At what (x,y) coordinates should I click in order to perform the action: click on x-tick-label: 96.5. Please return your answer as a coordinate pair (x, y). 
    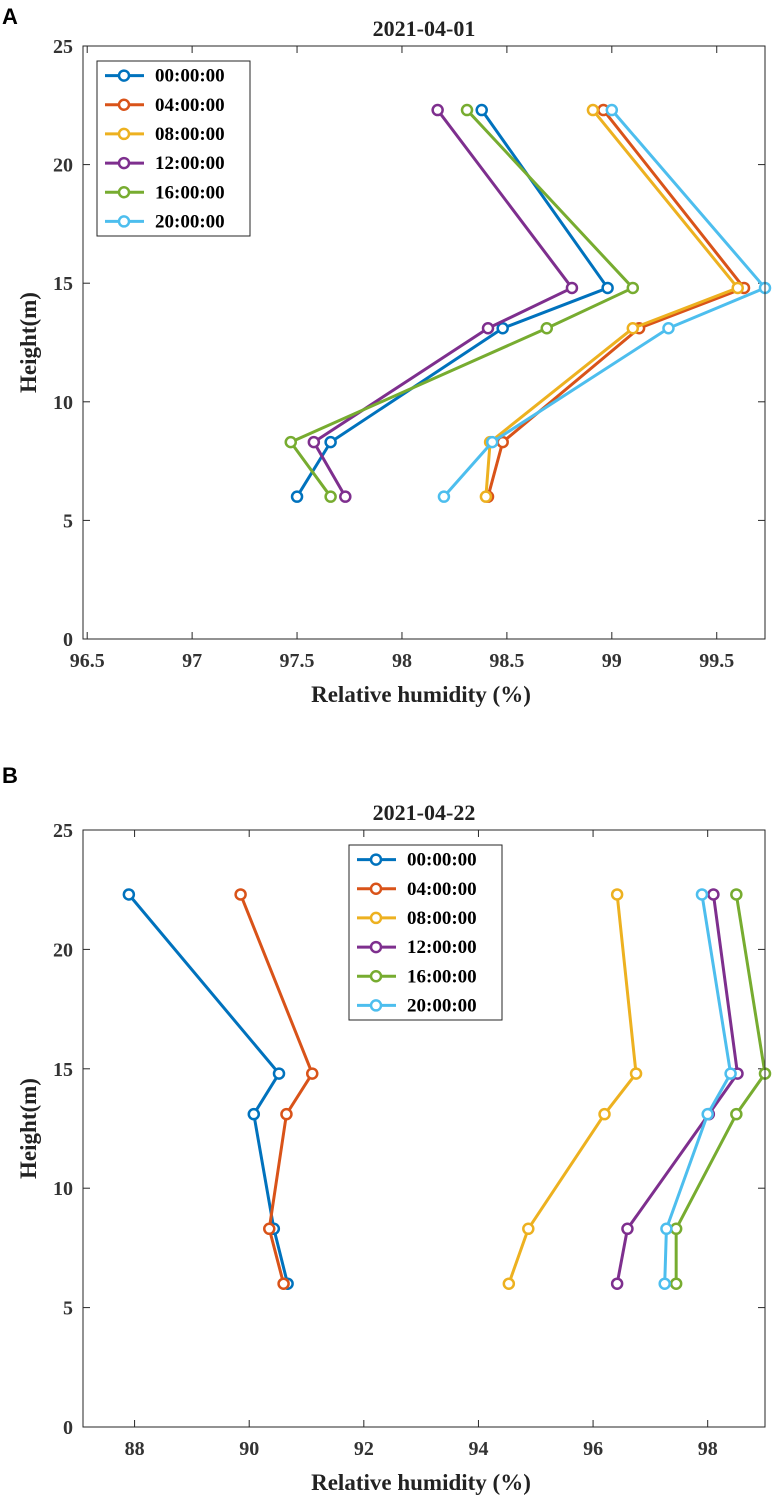
    Looking at the image, I should click on (87, 661).